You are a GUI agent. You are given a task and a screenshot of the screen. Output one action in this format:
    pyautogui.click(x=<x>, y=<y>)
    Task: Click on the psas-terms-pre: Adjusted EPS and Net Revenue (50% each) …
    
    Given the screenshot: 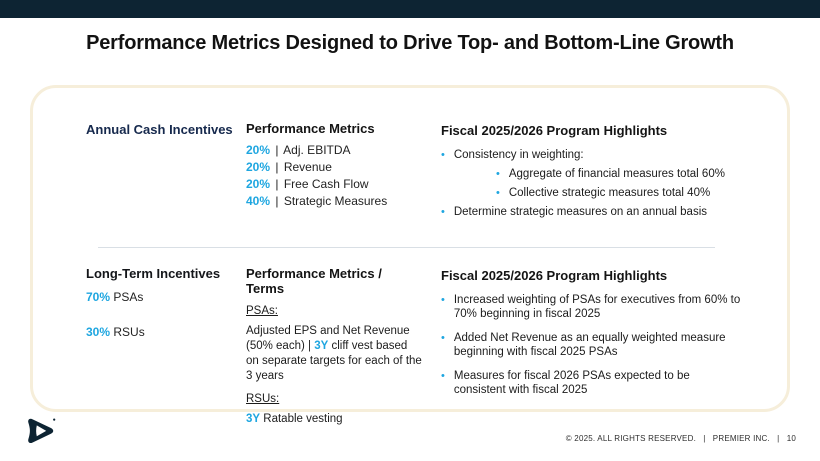 What is the action you would take?
    pyautogui.click(x=328, y=338)
    